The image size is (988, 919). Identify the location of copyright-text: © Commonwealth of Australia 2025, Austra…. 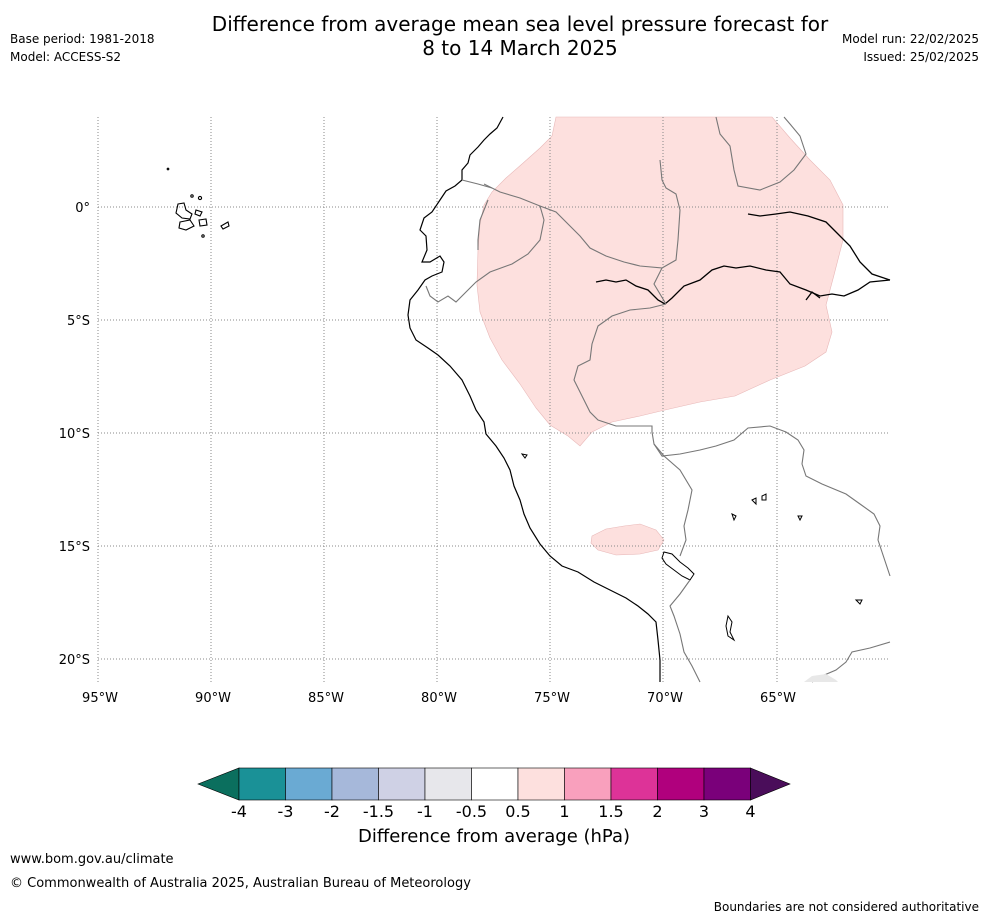
(240, 883).